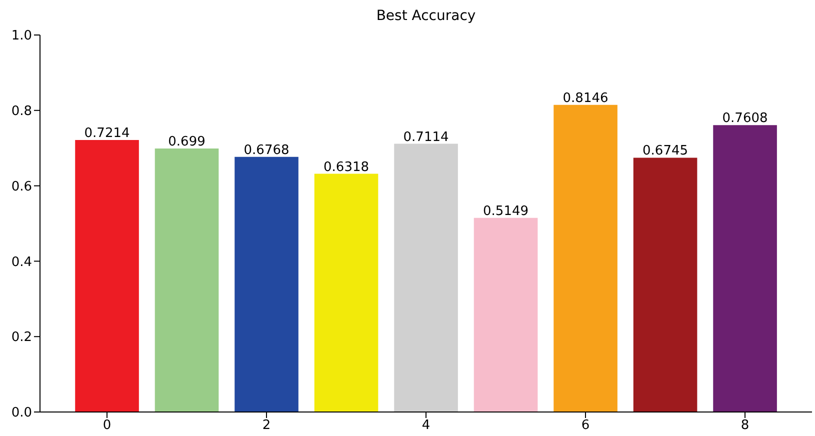  What do you see at coordinates (21, 36) in the screenshot?
I see `y-tick-label: 1.0` at bounding box center [21, 36].